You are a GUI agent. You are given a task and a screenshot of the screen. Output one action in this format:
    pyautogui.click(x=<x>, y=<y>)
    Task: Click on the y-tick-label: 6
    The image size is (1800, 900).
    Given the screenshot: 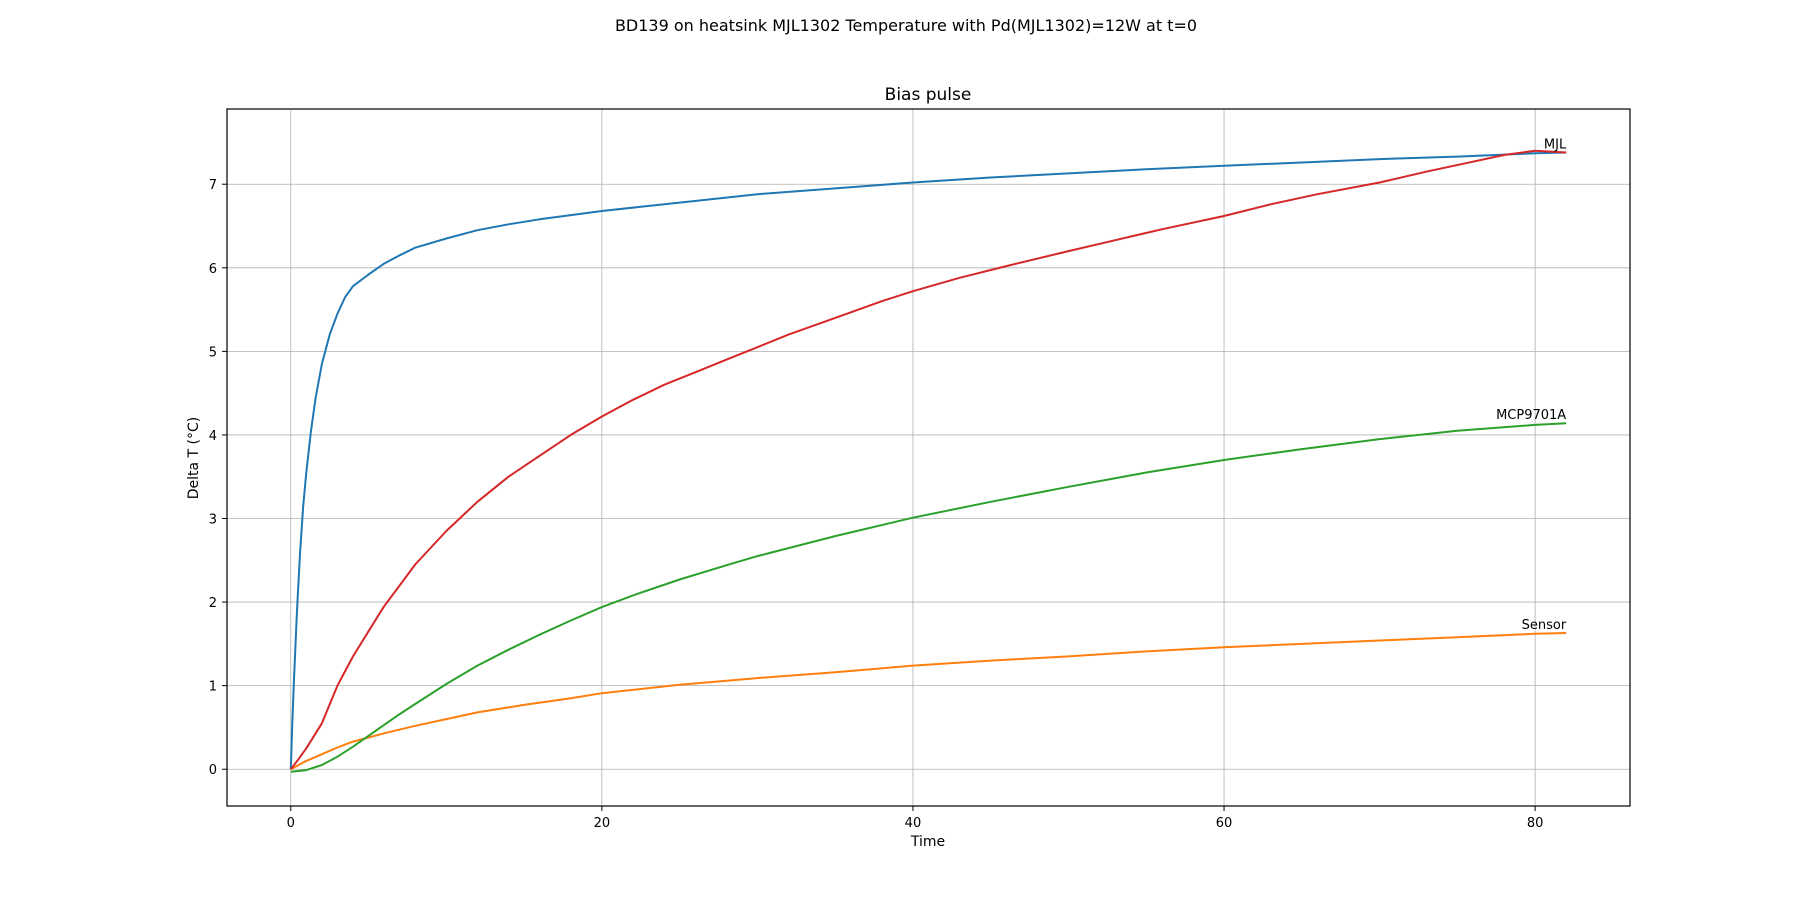 What is the action you would take?
    pyautogui.click(x=213, y=269)
    